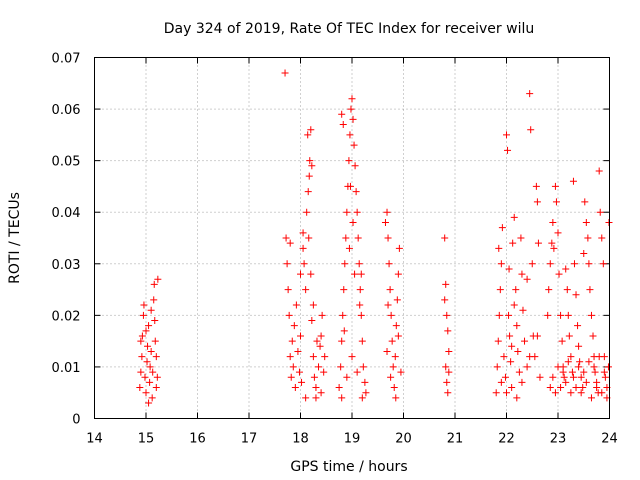 The height and width of the screenshot is (480, 640). What do you see at coordinates (66, 316) in the screenshot?
I see `y-tick-label: 0.02` at bounding box center [66, 316].